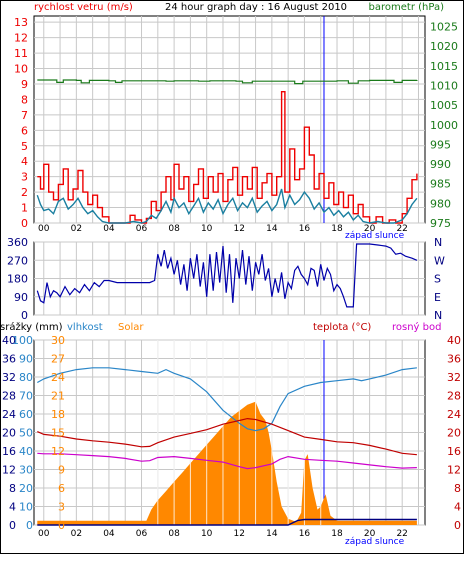 Image resolution: width=464 pixels, height=566 pixels. What do you see at coordinates (454, 470) in the screenshot?
I see `temperature-tick-label: 12` at bounding box center [454, 470].